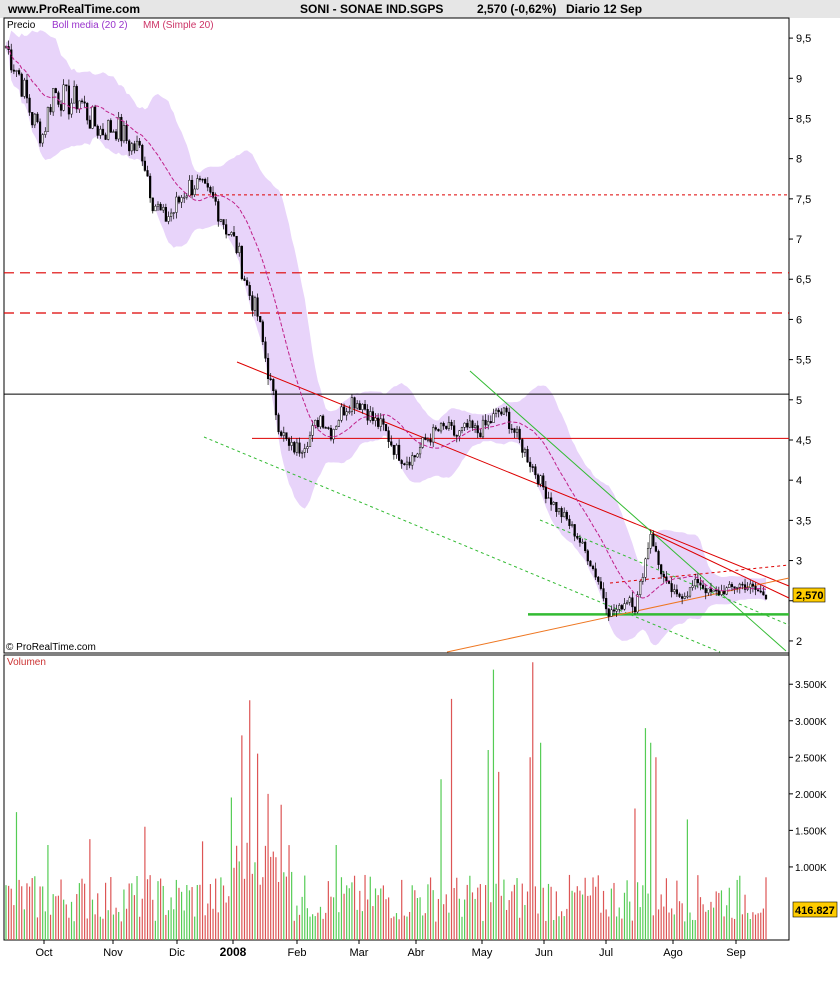  What do you see at coordinates (604, 9) in the screenshot?
I see `chart-period: Diario 12 Sep` at bounding box center [604, 9].